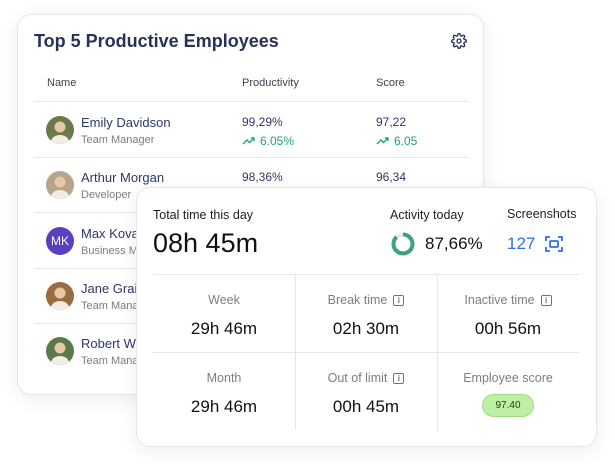 This screenshot has height=469, width=615. I want to click on productivity-trend: 6.05%, so click(268, 141).